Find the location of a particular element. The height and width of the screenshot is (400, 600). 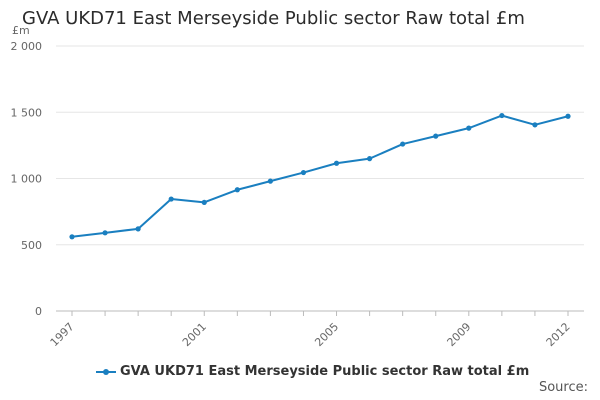

x-tick-label: 2005 is located at coordinates (326, 334).